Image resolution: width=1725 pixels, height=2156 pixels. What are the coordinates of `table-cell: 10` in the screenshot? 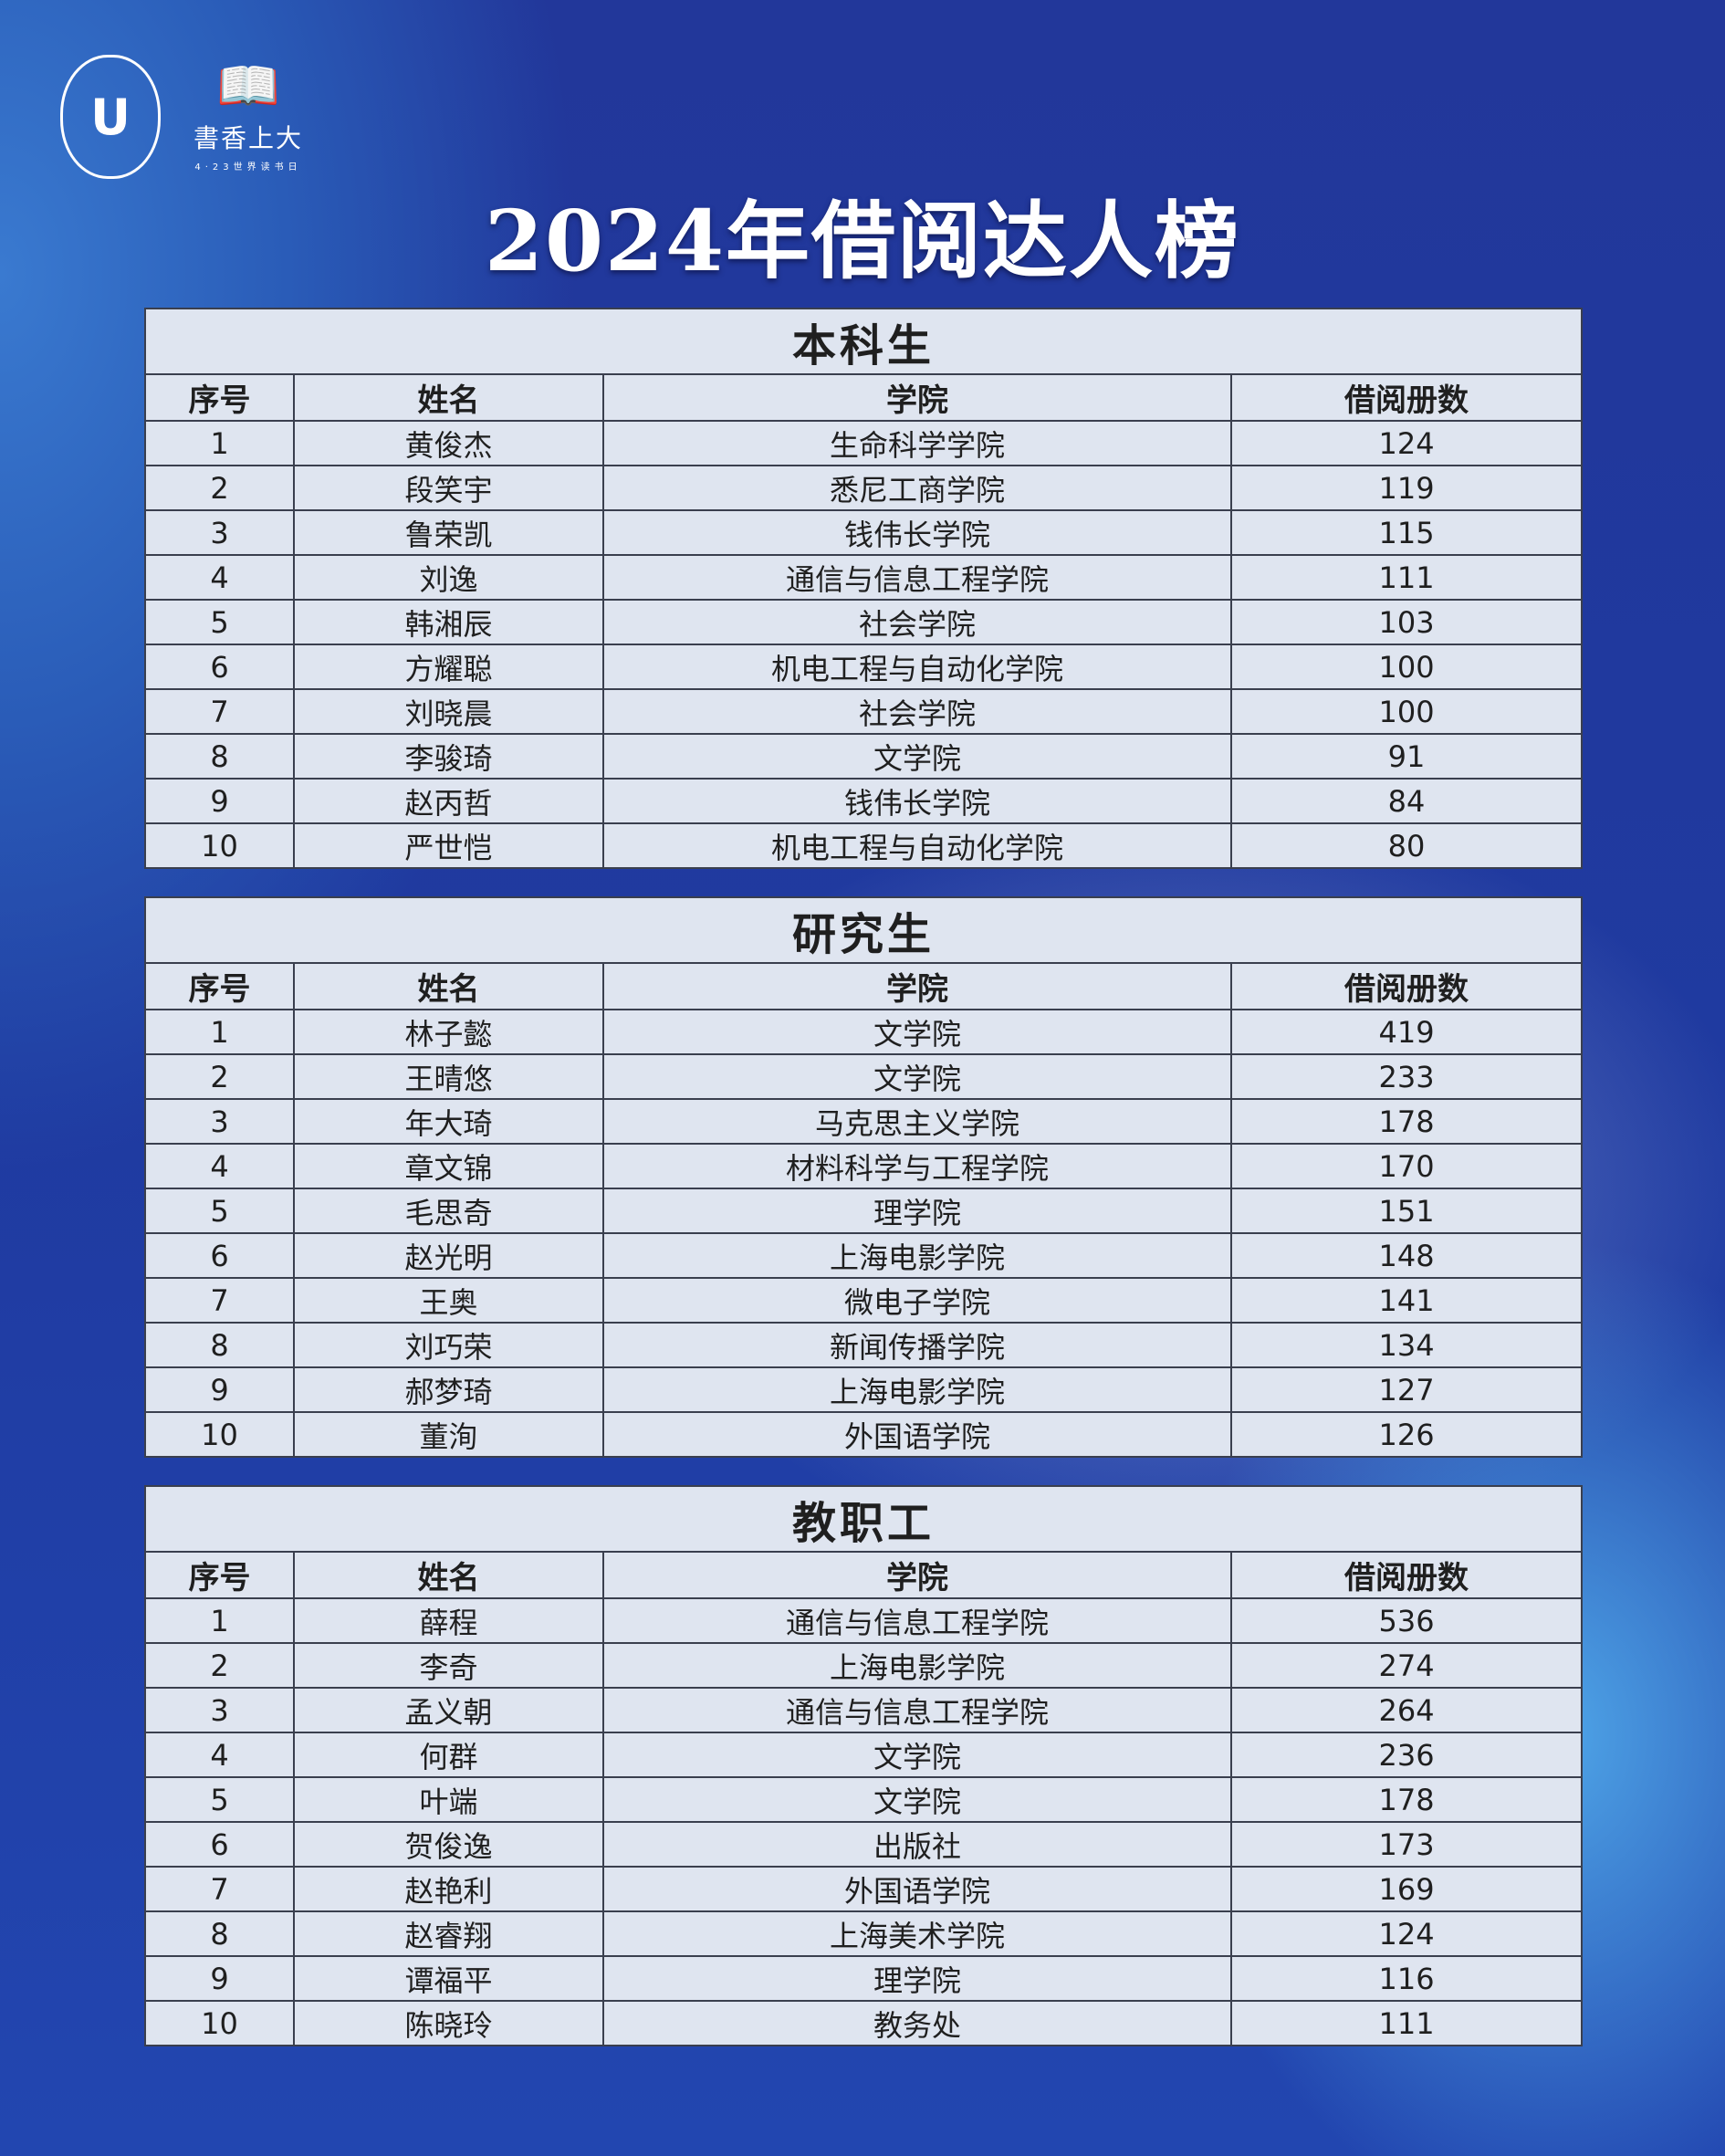 It's located at (219, 2023).